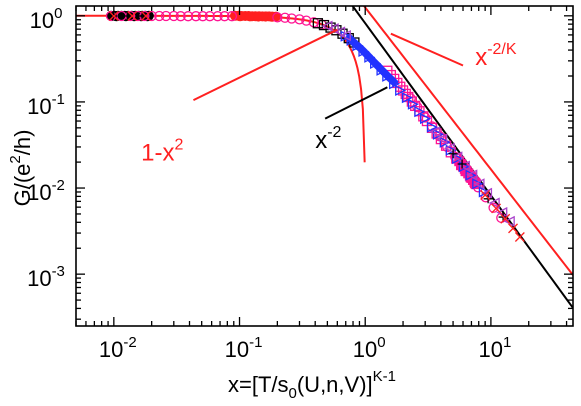  I want to click on data-point-s10-p7, so click(519, 237).